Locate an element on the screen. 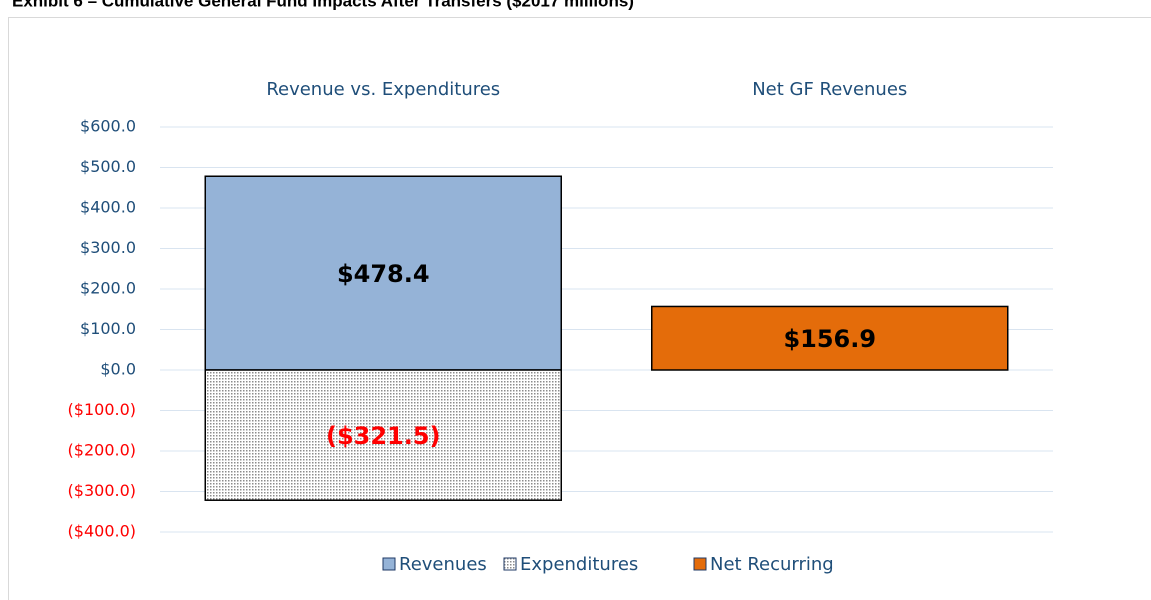 This screenshot has width=1151, height=600. legend-label: Revenues is located at coordinates (443, 564).